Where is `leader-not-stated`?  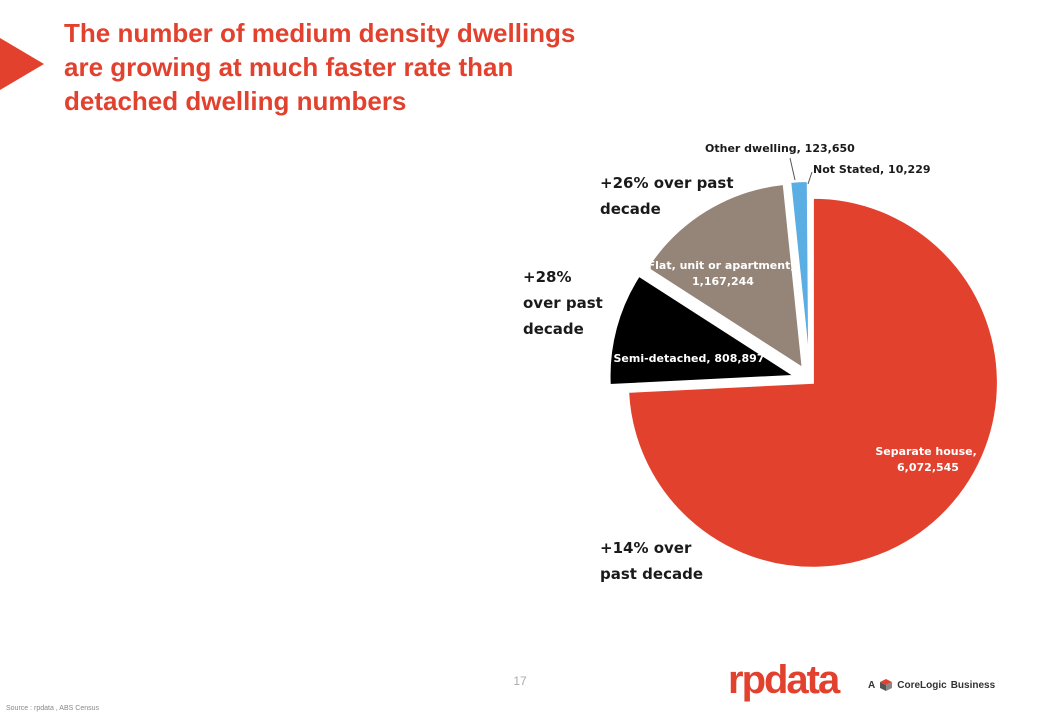 leader-not-stated is located at coordinates (810, 178).